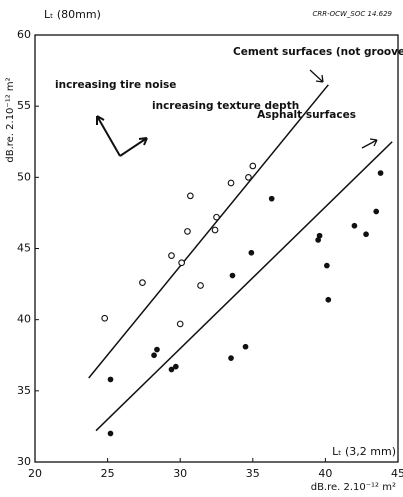 This screenshot has width=403, height=497. I want to click on x-tick-label: 35, so click(253, 473).